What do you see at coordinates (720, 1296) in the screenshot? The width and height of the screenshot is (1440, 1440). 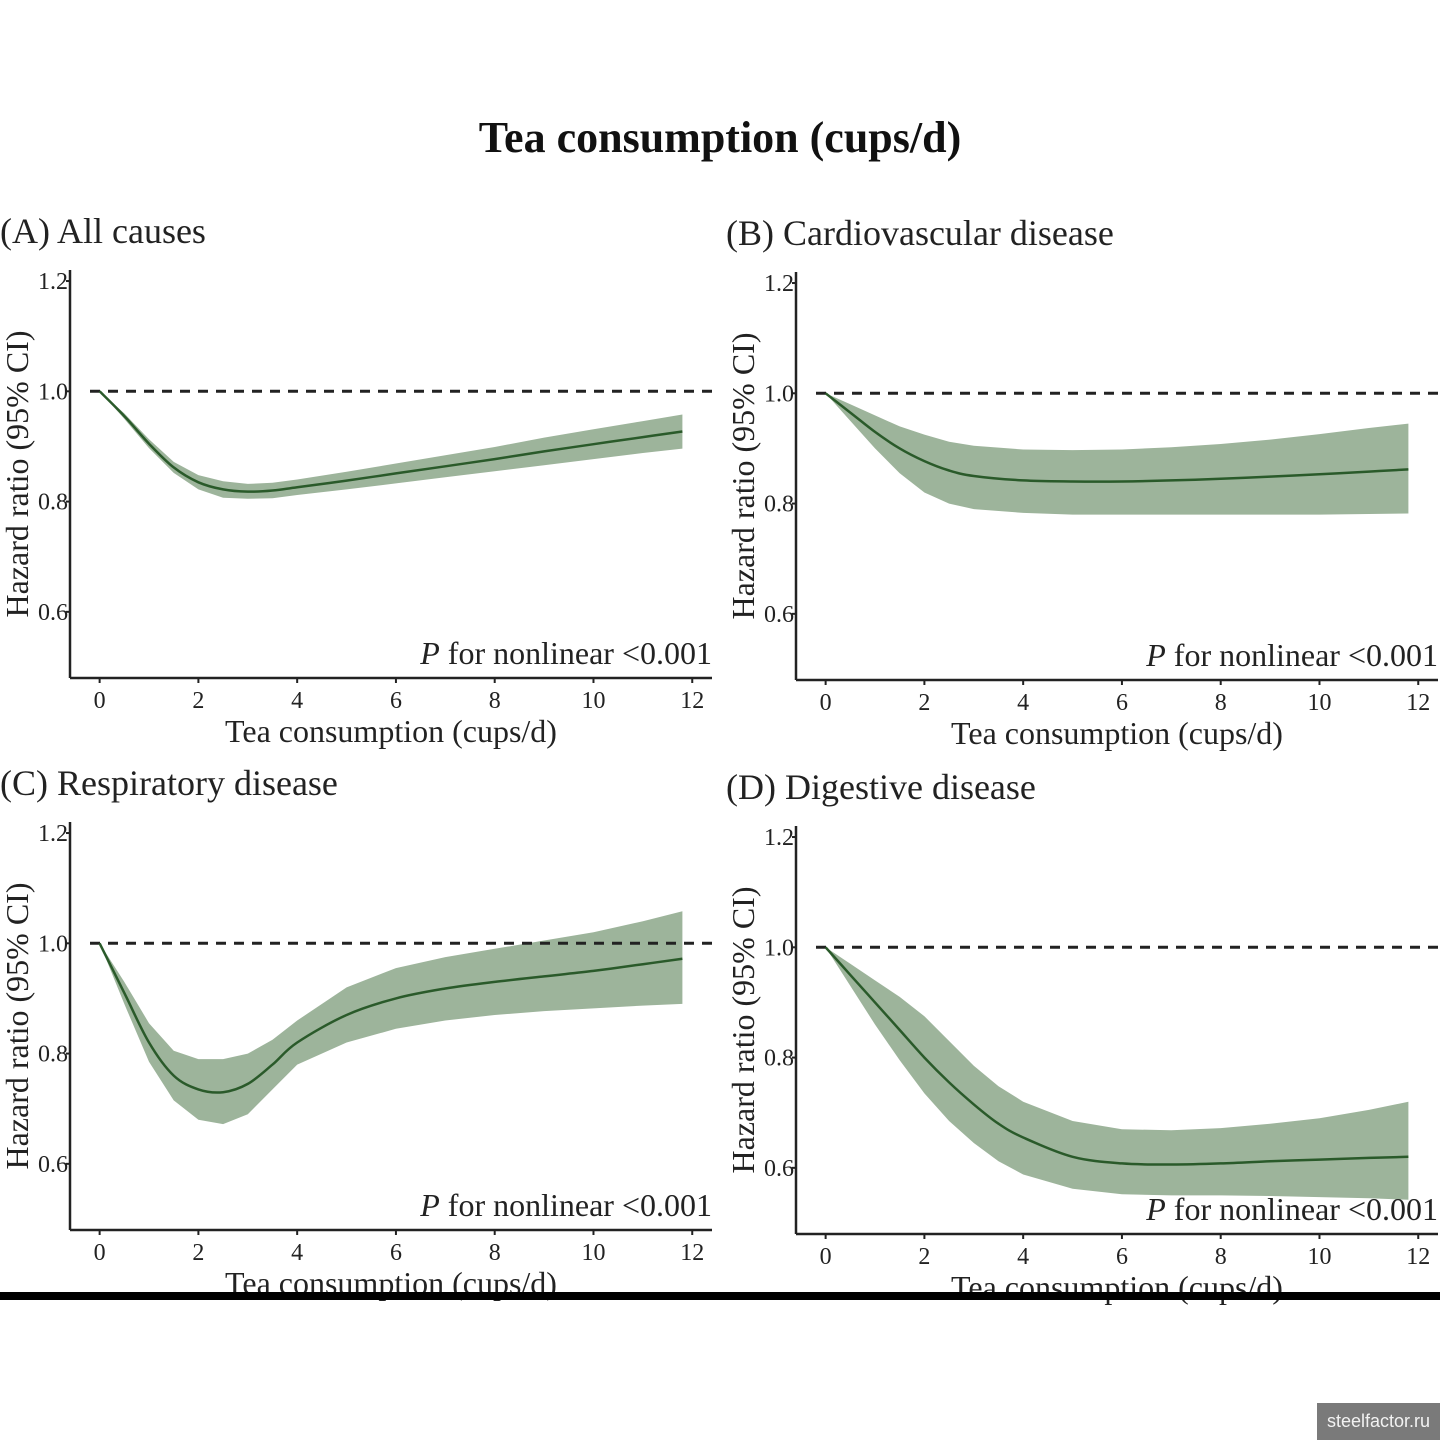 I see `bottom-rule` at bounding box center [720, 1296].